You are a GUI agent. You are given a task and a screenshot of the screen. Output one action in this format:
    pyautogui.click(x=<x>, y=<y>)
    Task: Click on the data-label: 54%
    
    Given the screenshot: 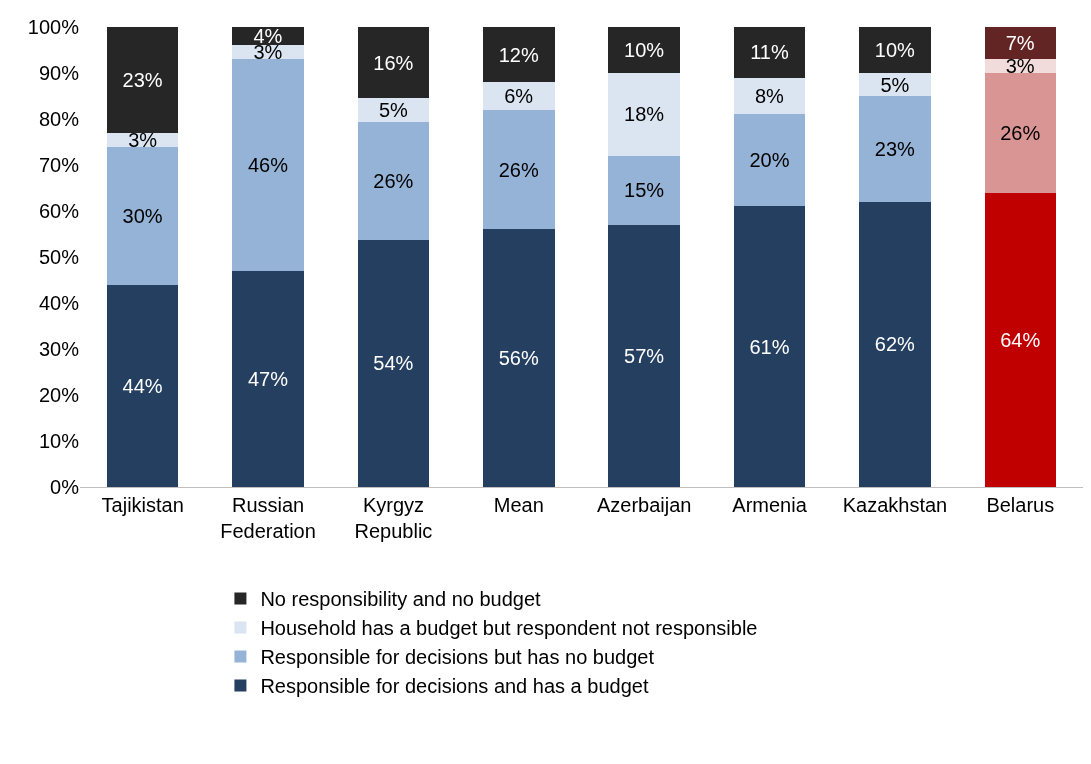 What is the action you would take?
    pyautogui.click(x=393, y=363)
    